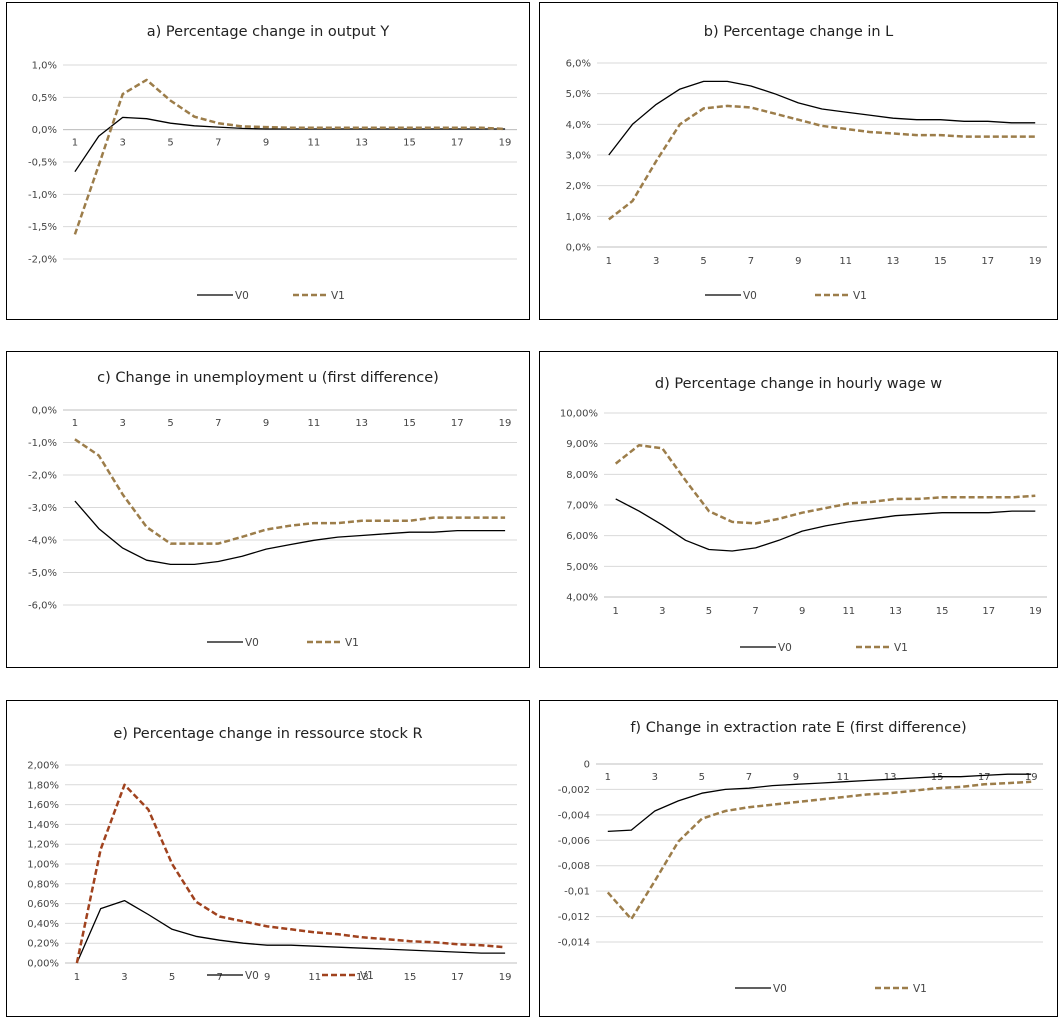 This screenshot has width=1058, height=1017. What do you see at coordinates (43, 845) in the screenshot?
I see `y-tick-label: 1,20%` at bounding box center [43, 845].